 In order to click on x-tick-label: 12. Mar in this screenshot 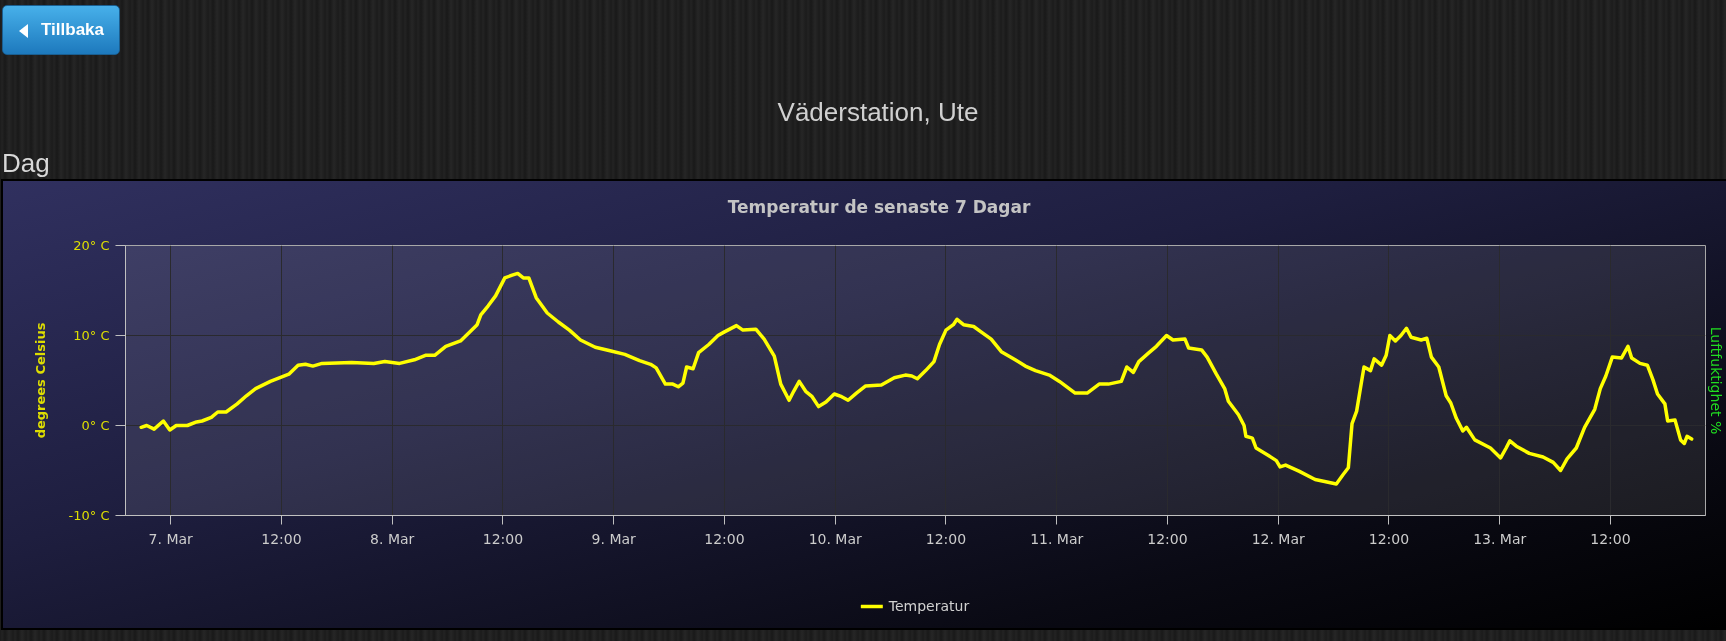, I will do `click(1278, 538)`.